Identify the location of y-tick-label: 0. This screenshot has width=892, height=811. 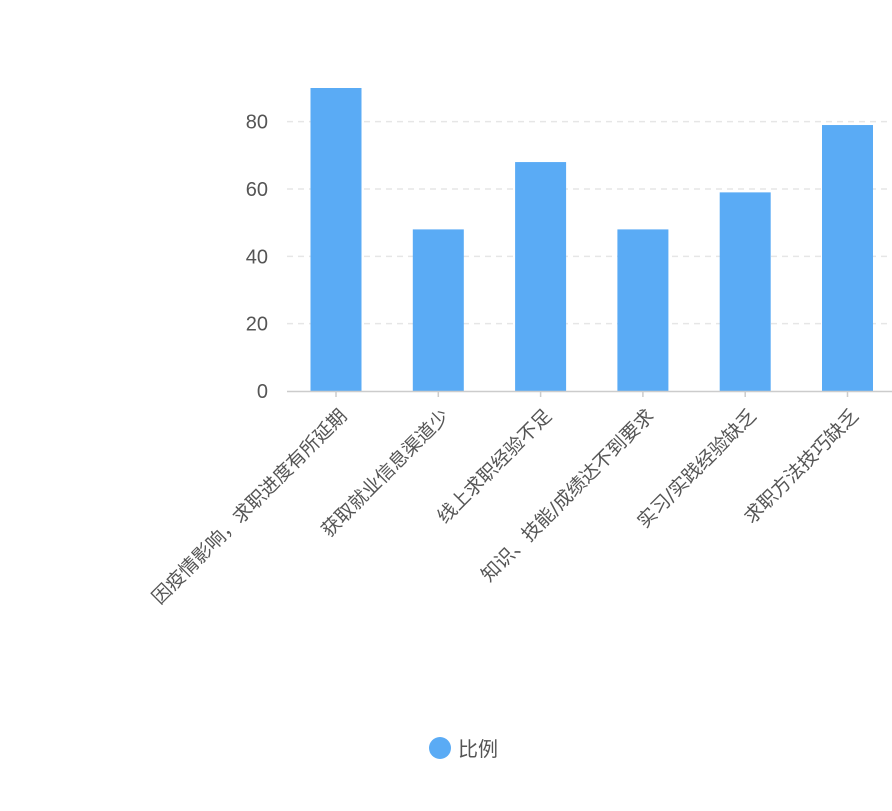
(262, 392).